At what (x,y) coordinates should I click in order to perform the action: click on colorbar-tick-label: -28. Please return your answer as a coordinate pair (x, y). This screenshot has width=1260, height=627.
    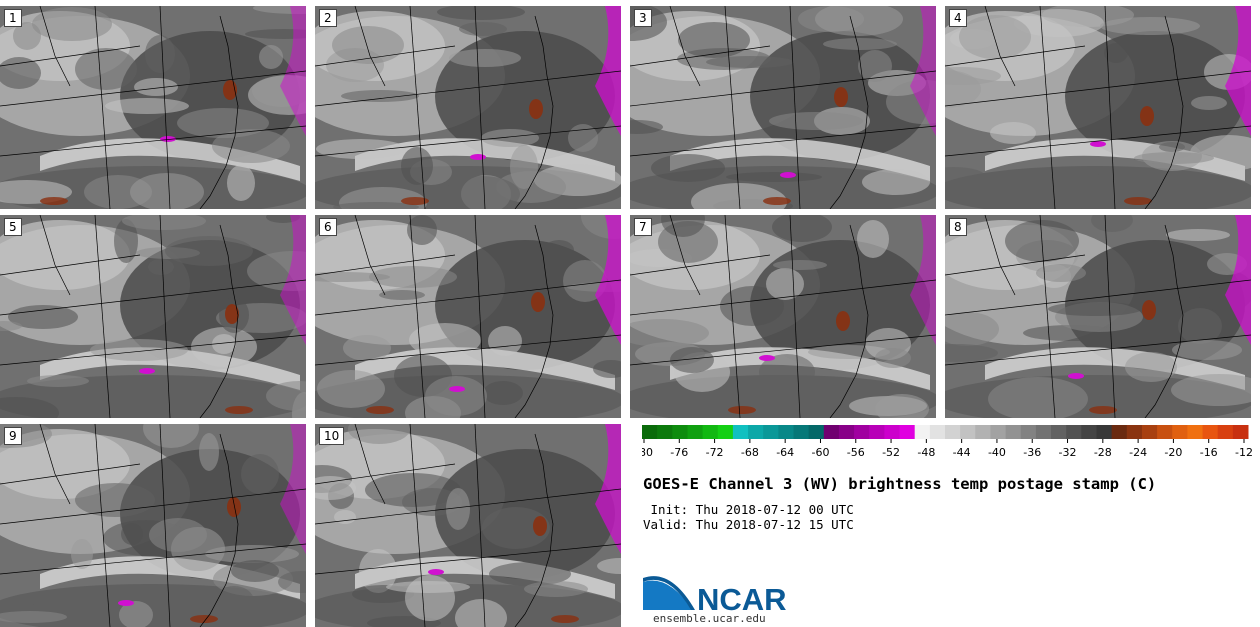
    Looking at the image, I should click on (1103, 452).